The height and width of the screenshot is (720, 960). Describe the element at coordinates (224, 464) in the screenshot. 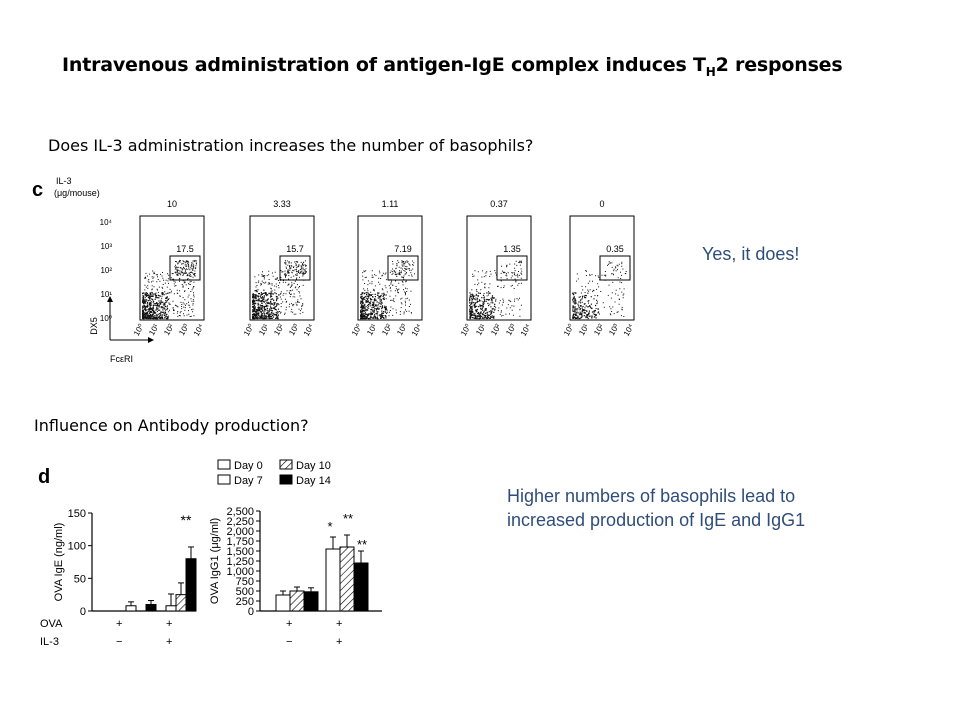

I see `legend-swatch-day0` at that location.